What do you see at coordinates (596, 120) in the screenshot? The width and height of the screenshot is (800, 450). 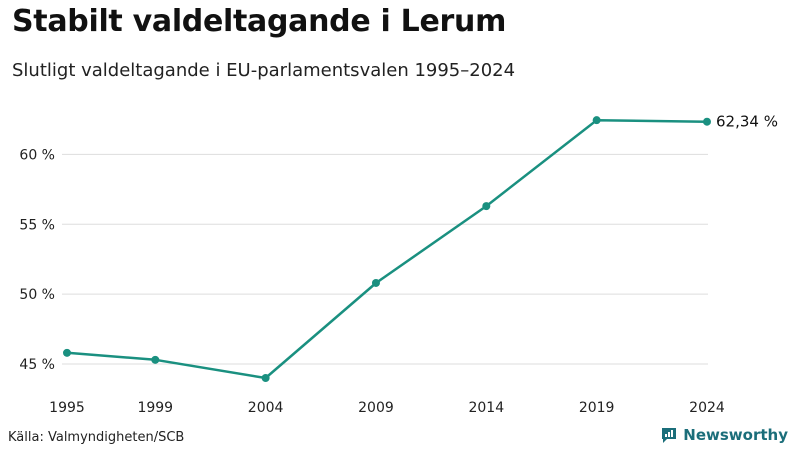 I see `data-point-2019` at bounding box center [596, 120].